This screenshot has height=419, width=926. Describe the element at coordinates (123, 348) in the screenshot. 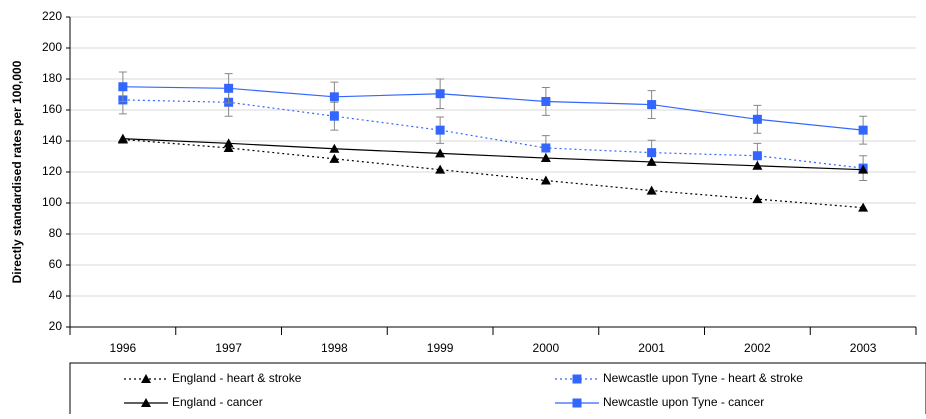

I see `x-tick-label: 1996` at that location.